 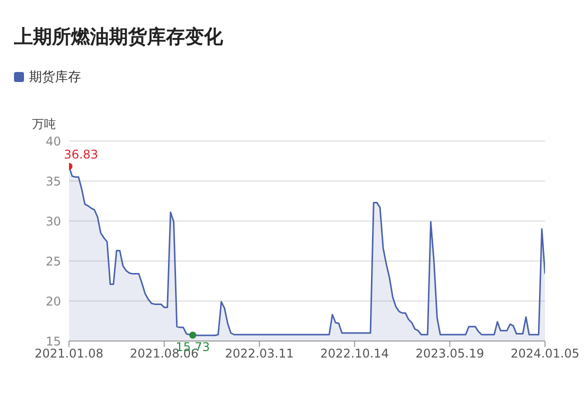 I want to click on chart-title: 上期所燃油期货库存变化, so click(x=119, y=37).